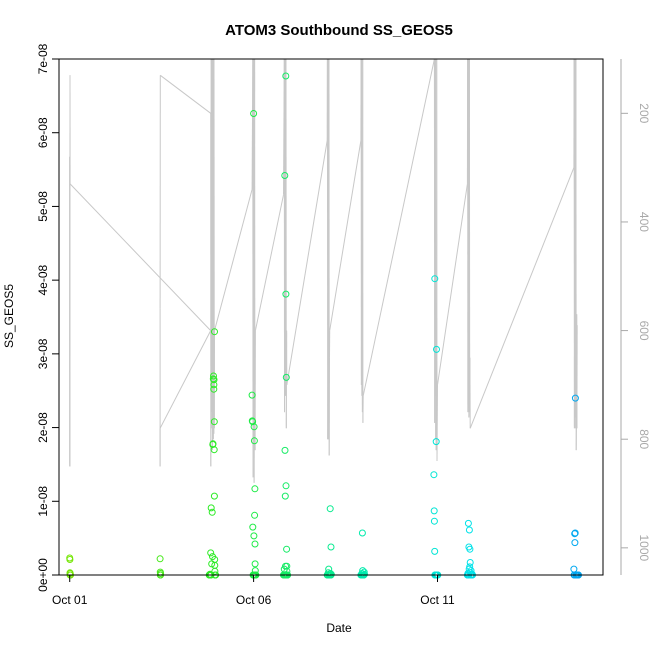 The image size is (650, 650). What do you see at coordinates (43, 427) in the screenshot?
I see `y-tick-label: 2e-08` at bounding box center [43, 427].